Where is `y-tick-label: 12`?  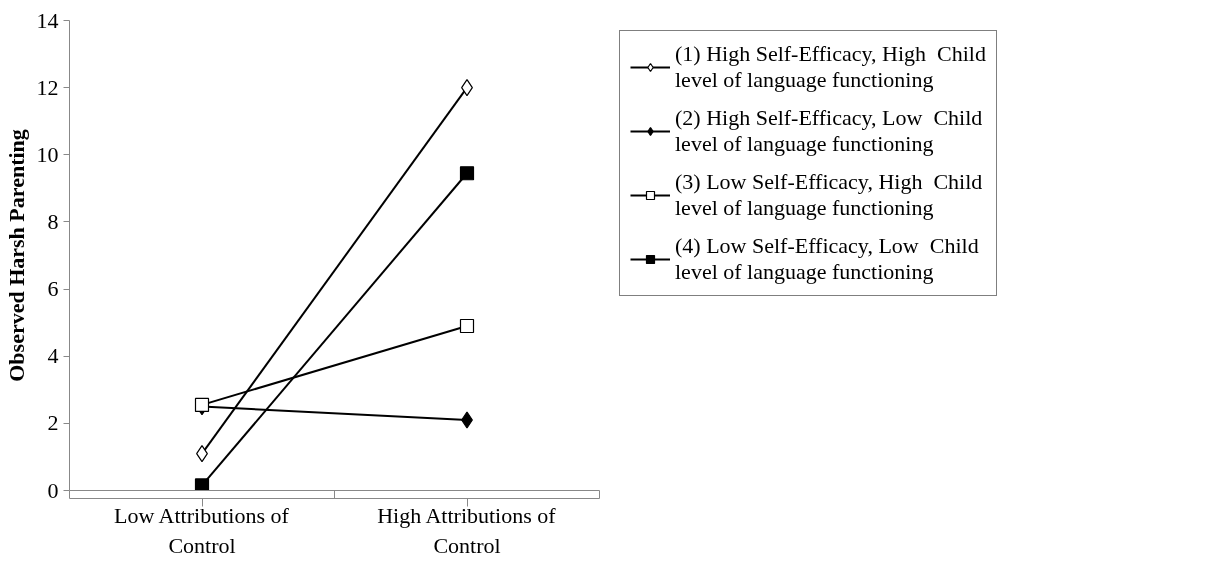
y-tick-label: 12 is located at coordinates (47, 87).